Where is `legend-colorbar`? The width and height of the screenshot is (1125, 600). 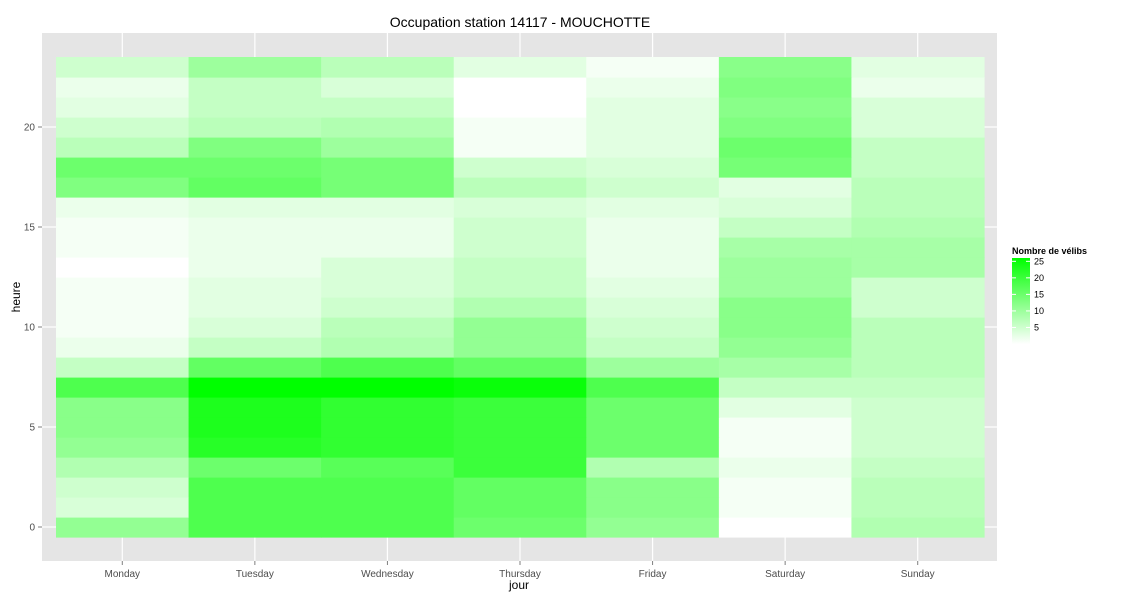 legend-colorbar is located at coordinates (1021, 301).